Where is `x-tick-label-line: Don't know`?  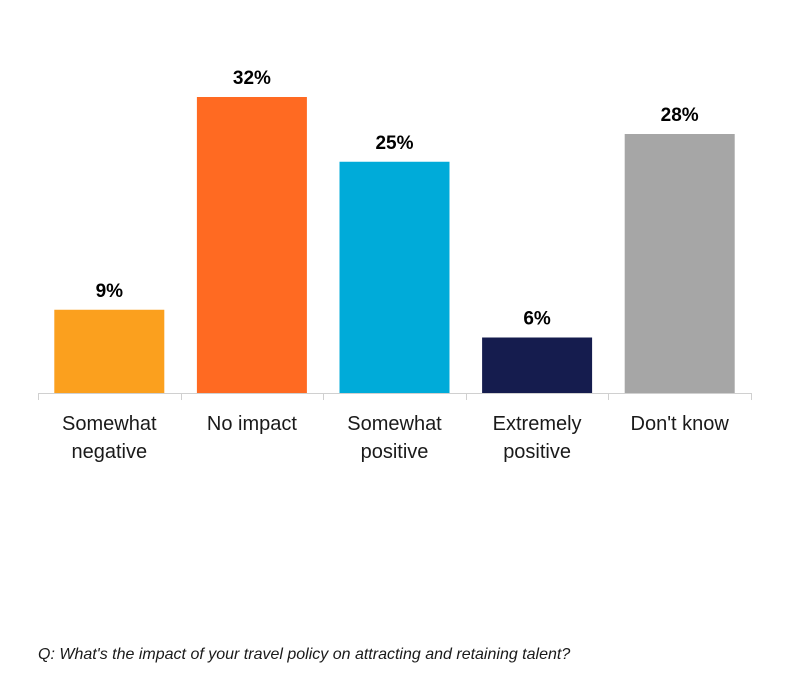
x-tick-label-line: Don't know is located at coordinates (680, 424).